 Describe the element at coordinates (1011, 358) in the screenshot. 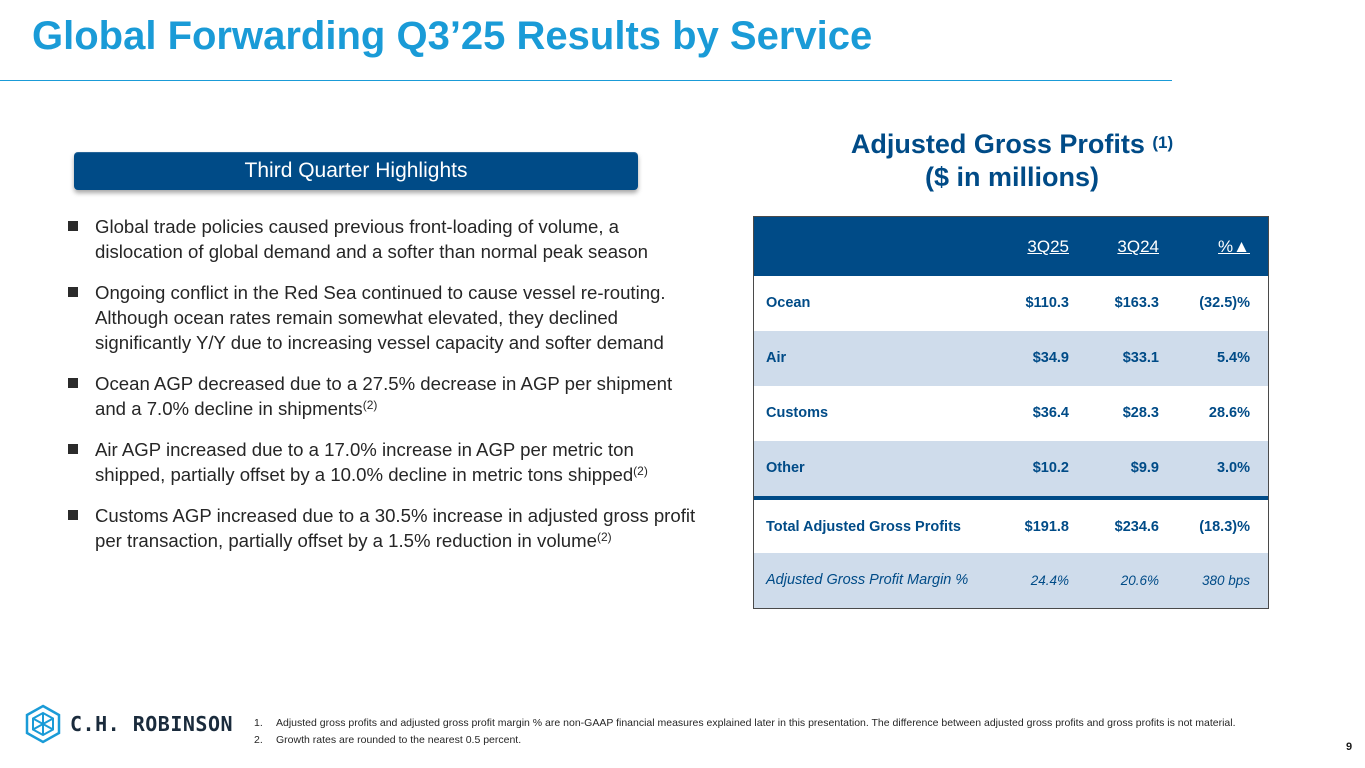

I see `table-row: Air $34.9 $33.1 5.4%` at that location.